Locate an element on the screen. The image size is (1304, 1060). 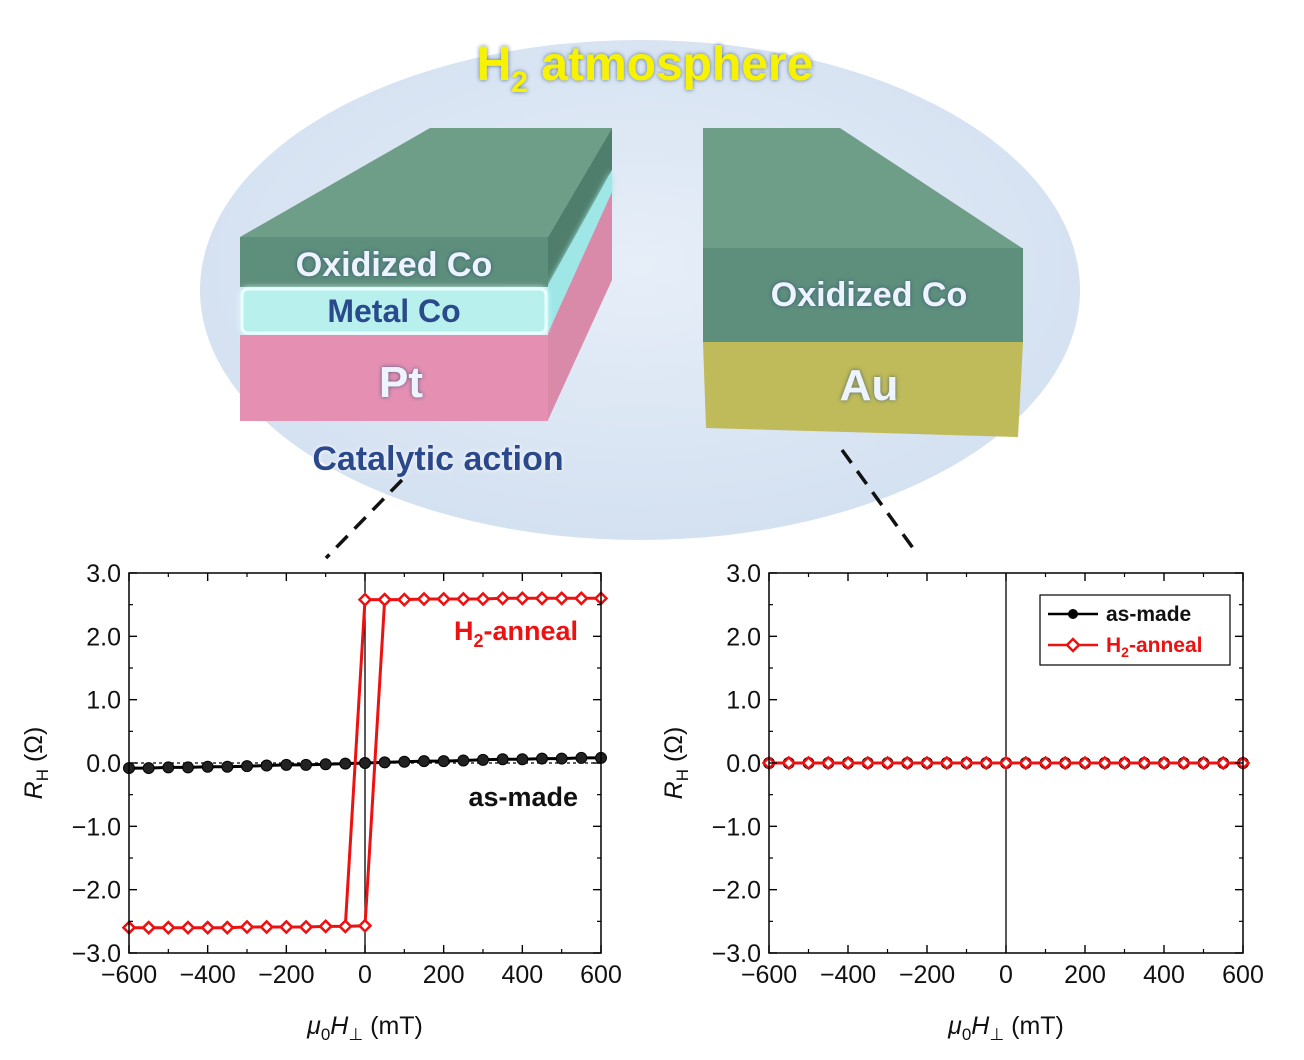
right-y-tick-label: 0.0 is located at coordinates (743, 764).